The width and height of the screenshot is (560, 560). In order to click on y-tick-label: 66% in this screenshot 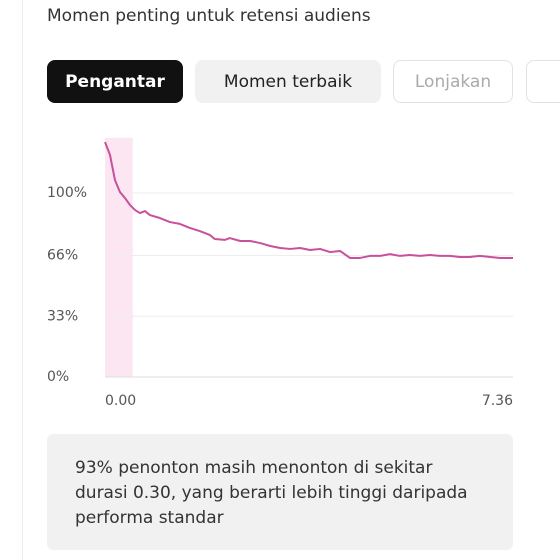, I will do `click(62, 256)`.